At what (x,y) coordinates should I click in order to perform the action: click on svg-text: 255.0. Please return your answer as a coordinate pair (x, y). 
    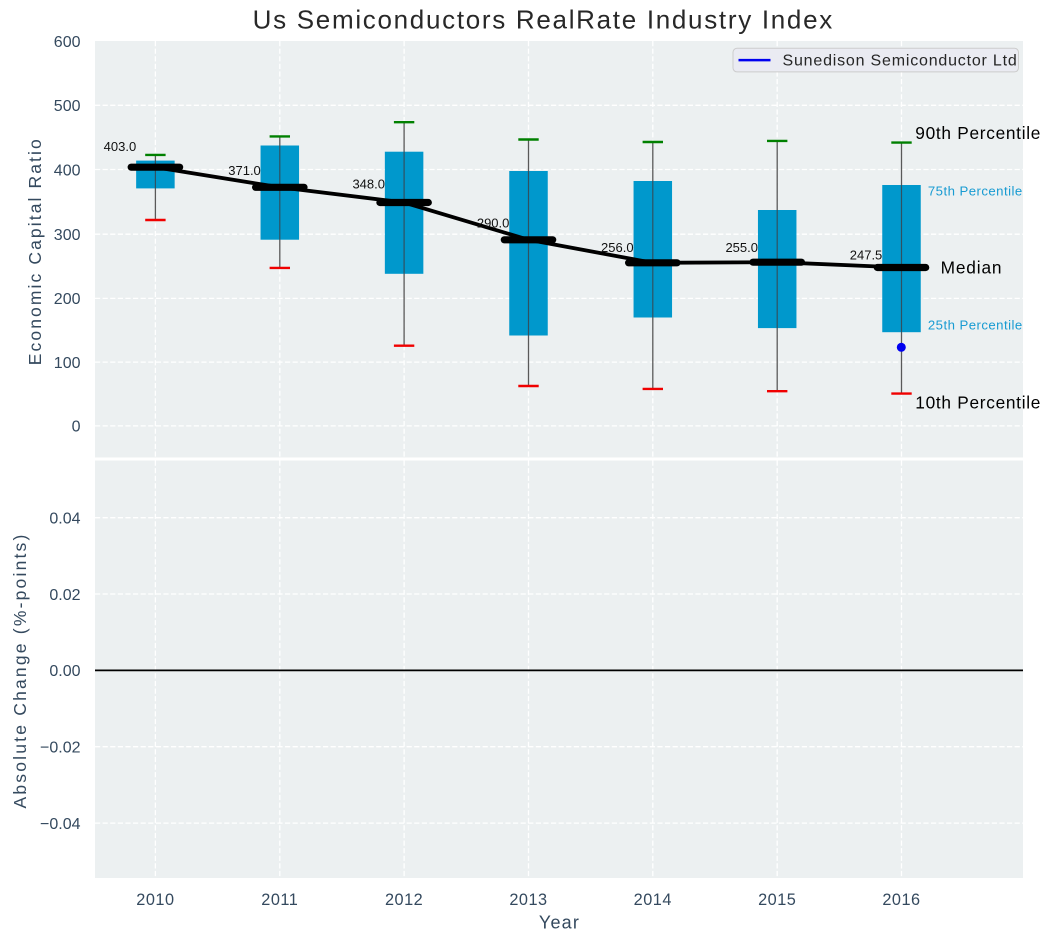
    Looking at the image, I should click on (741, 247).